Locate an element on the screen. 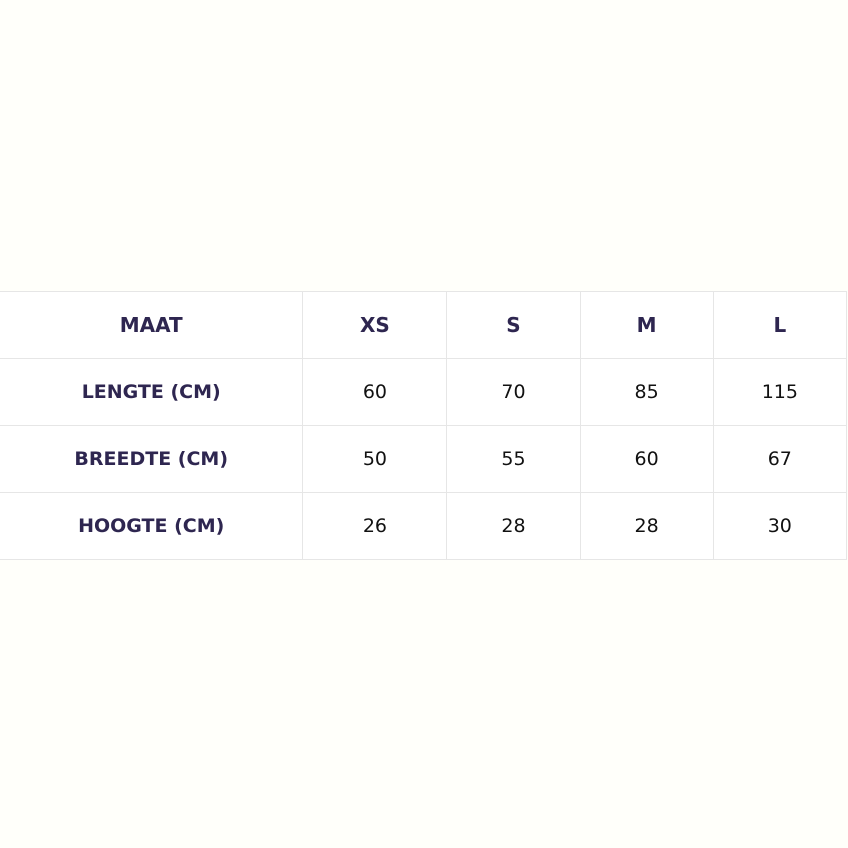 Image resolution: width=848 pixels, height=848 pixels. table-row: BREEDTE (CM) 50 55 60 67 is located at coordinates (424, 459).